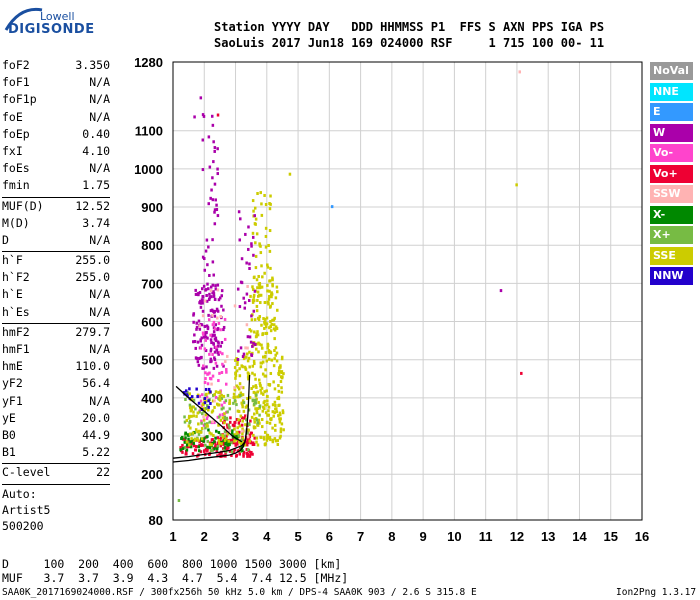 The image size is (700, 600). I want to click on param-row: MUF(D) 12.52, so click(56, 207).